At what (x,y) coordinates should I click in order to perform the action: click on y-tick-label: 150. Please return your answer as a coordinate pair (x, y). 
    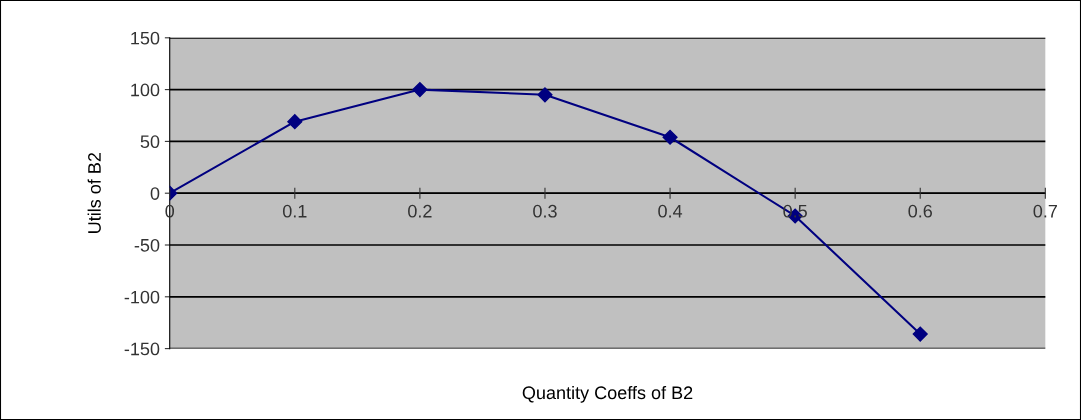
    Looking at the image, I should click on (145, 38).